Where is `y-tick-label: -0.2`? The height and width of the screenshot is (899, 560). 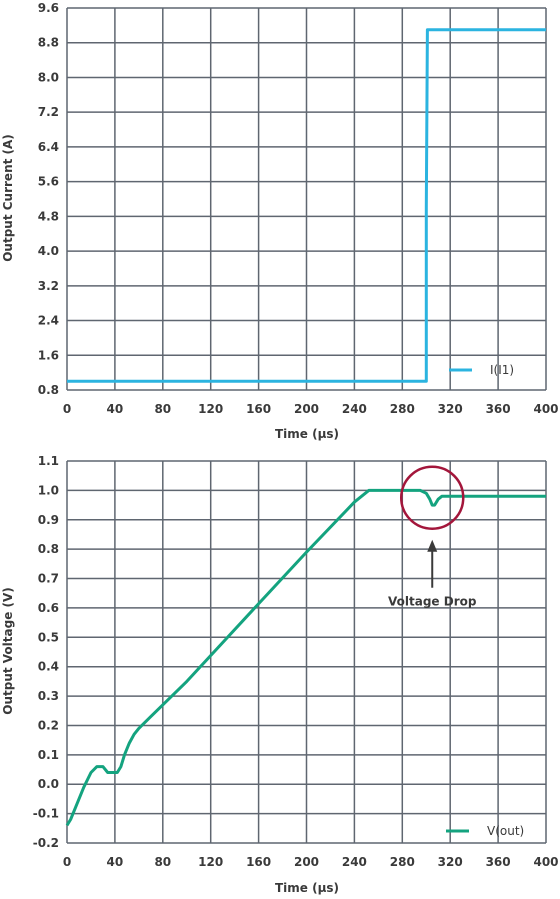 y-tick-label: -0.2 is located at coordinates (46, 843).